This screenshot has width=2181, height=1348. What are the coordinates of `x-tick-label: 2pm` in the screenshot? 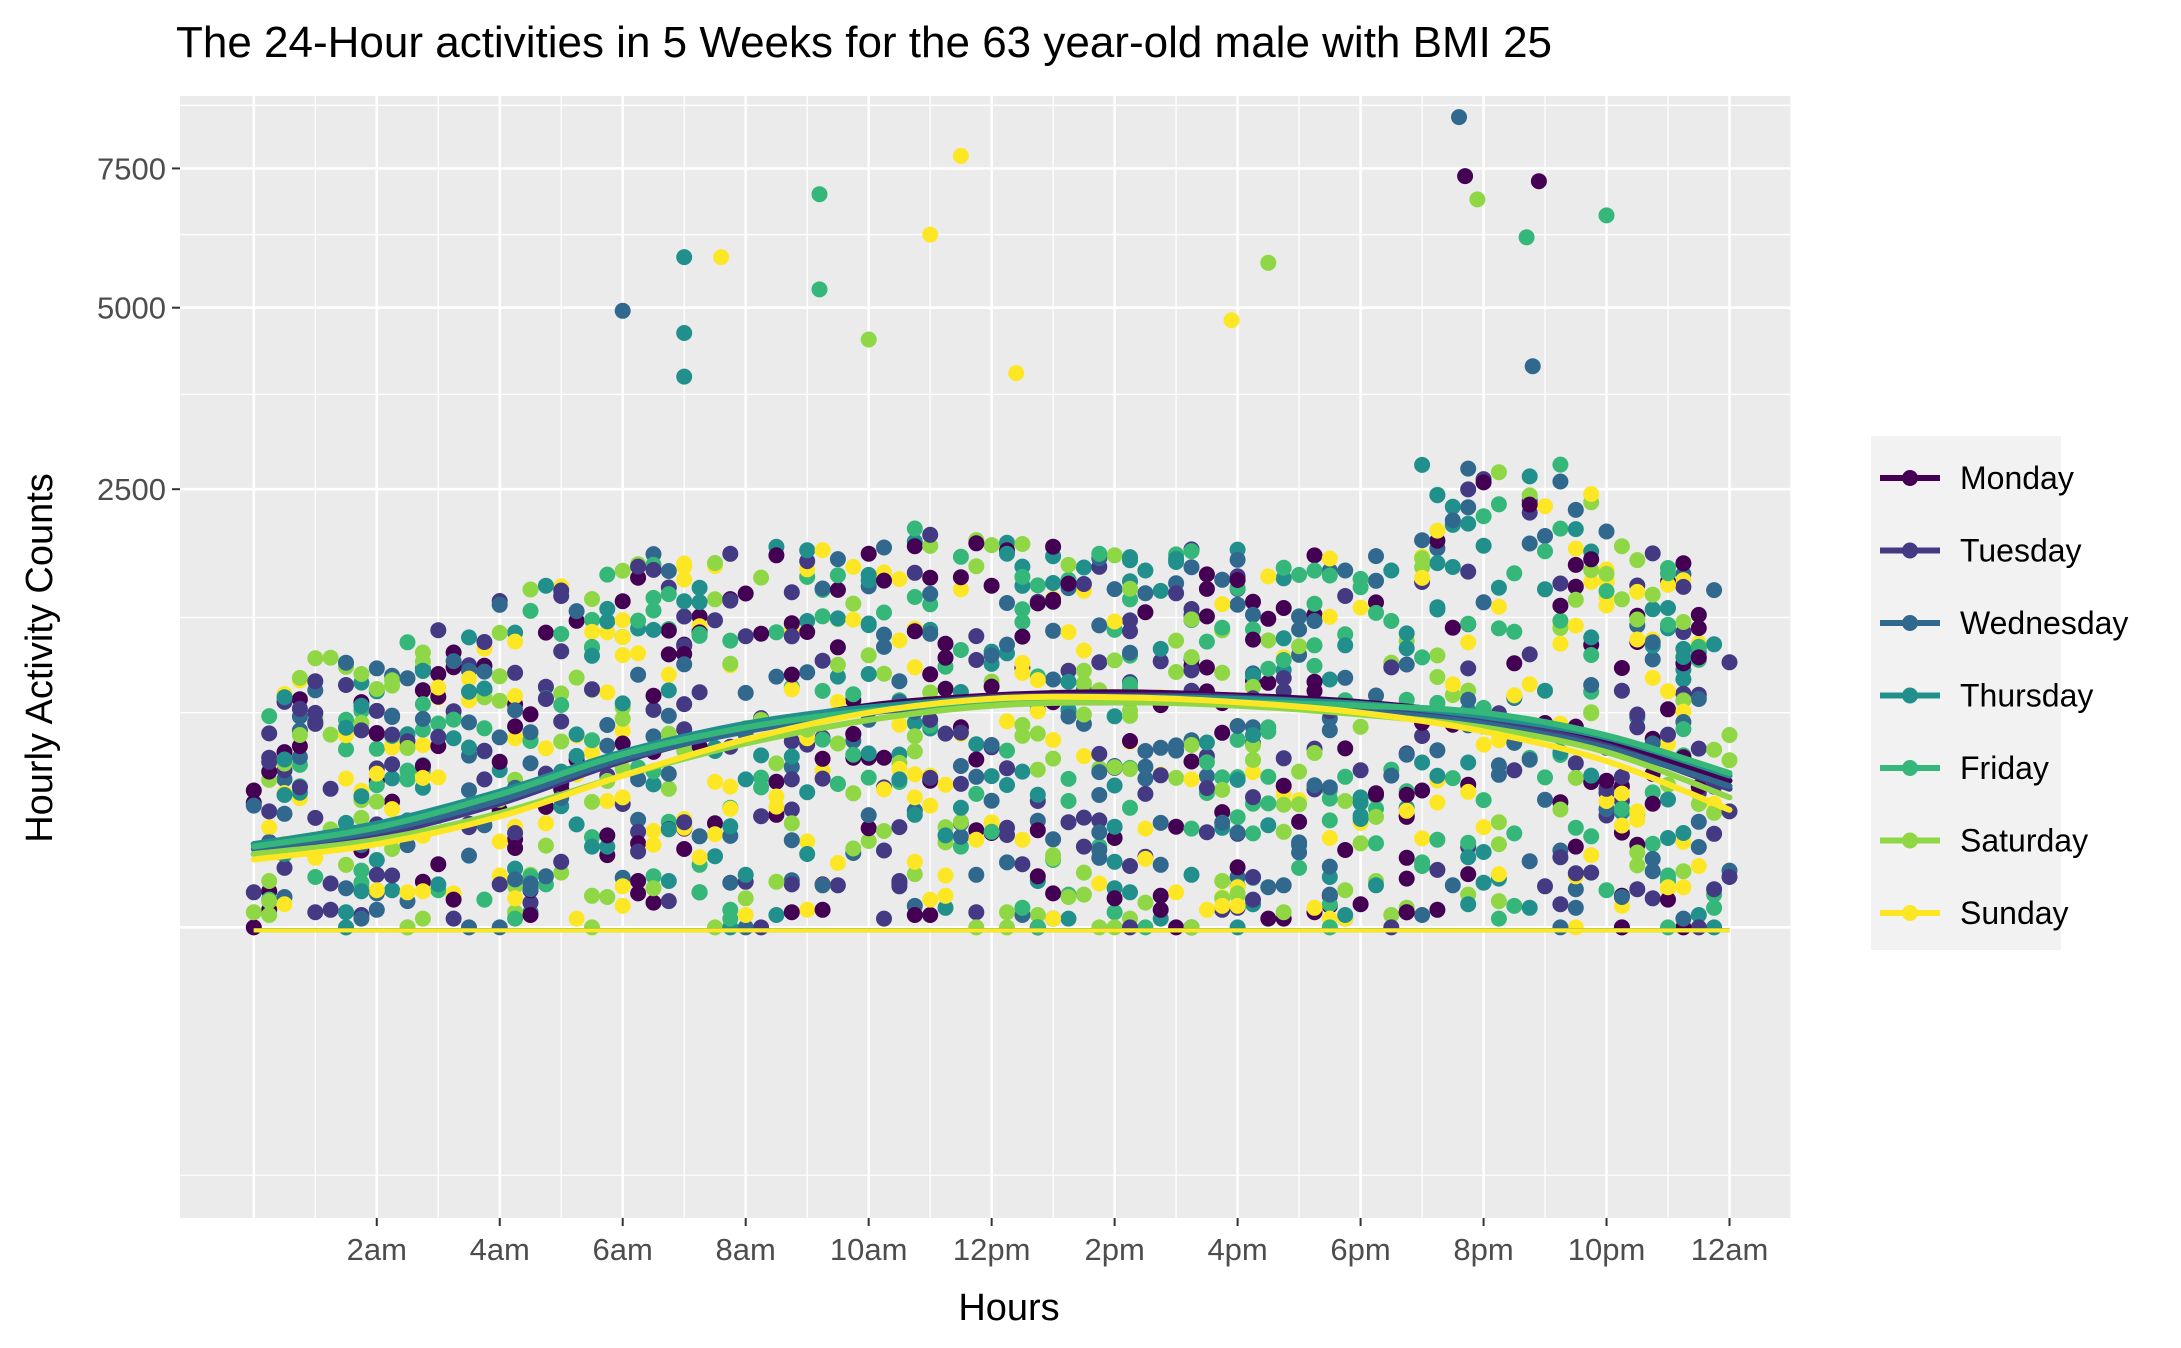 It's located at (1114, 1249).